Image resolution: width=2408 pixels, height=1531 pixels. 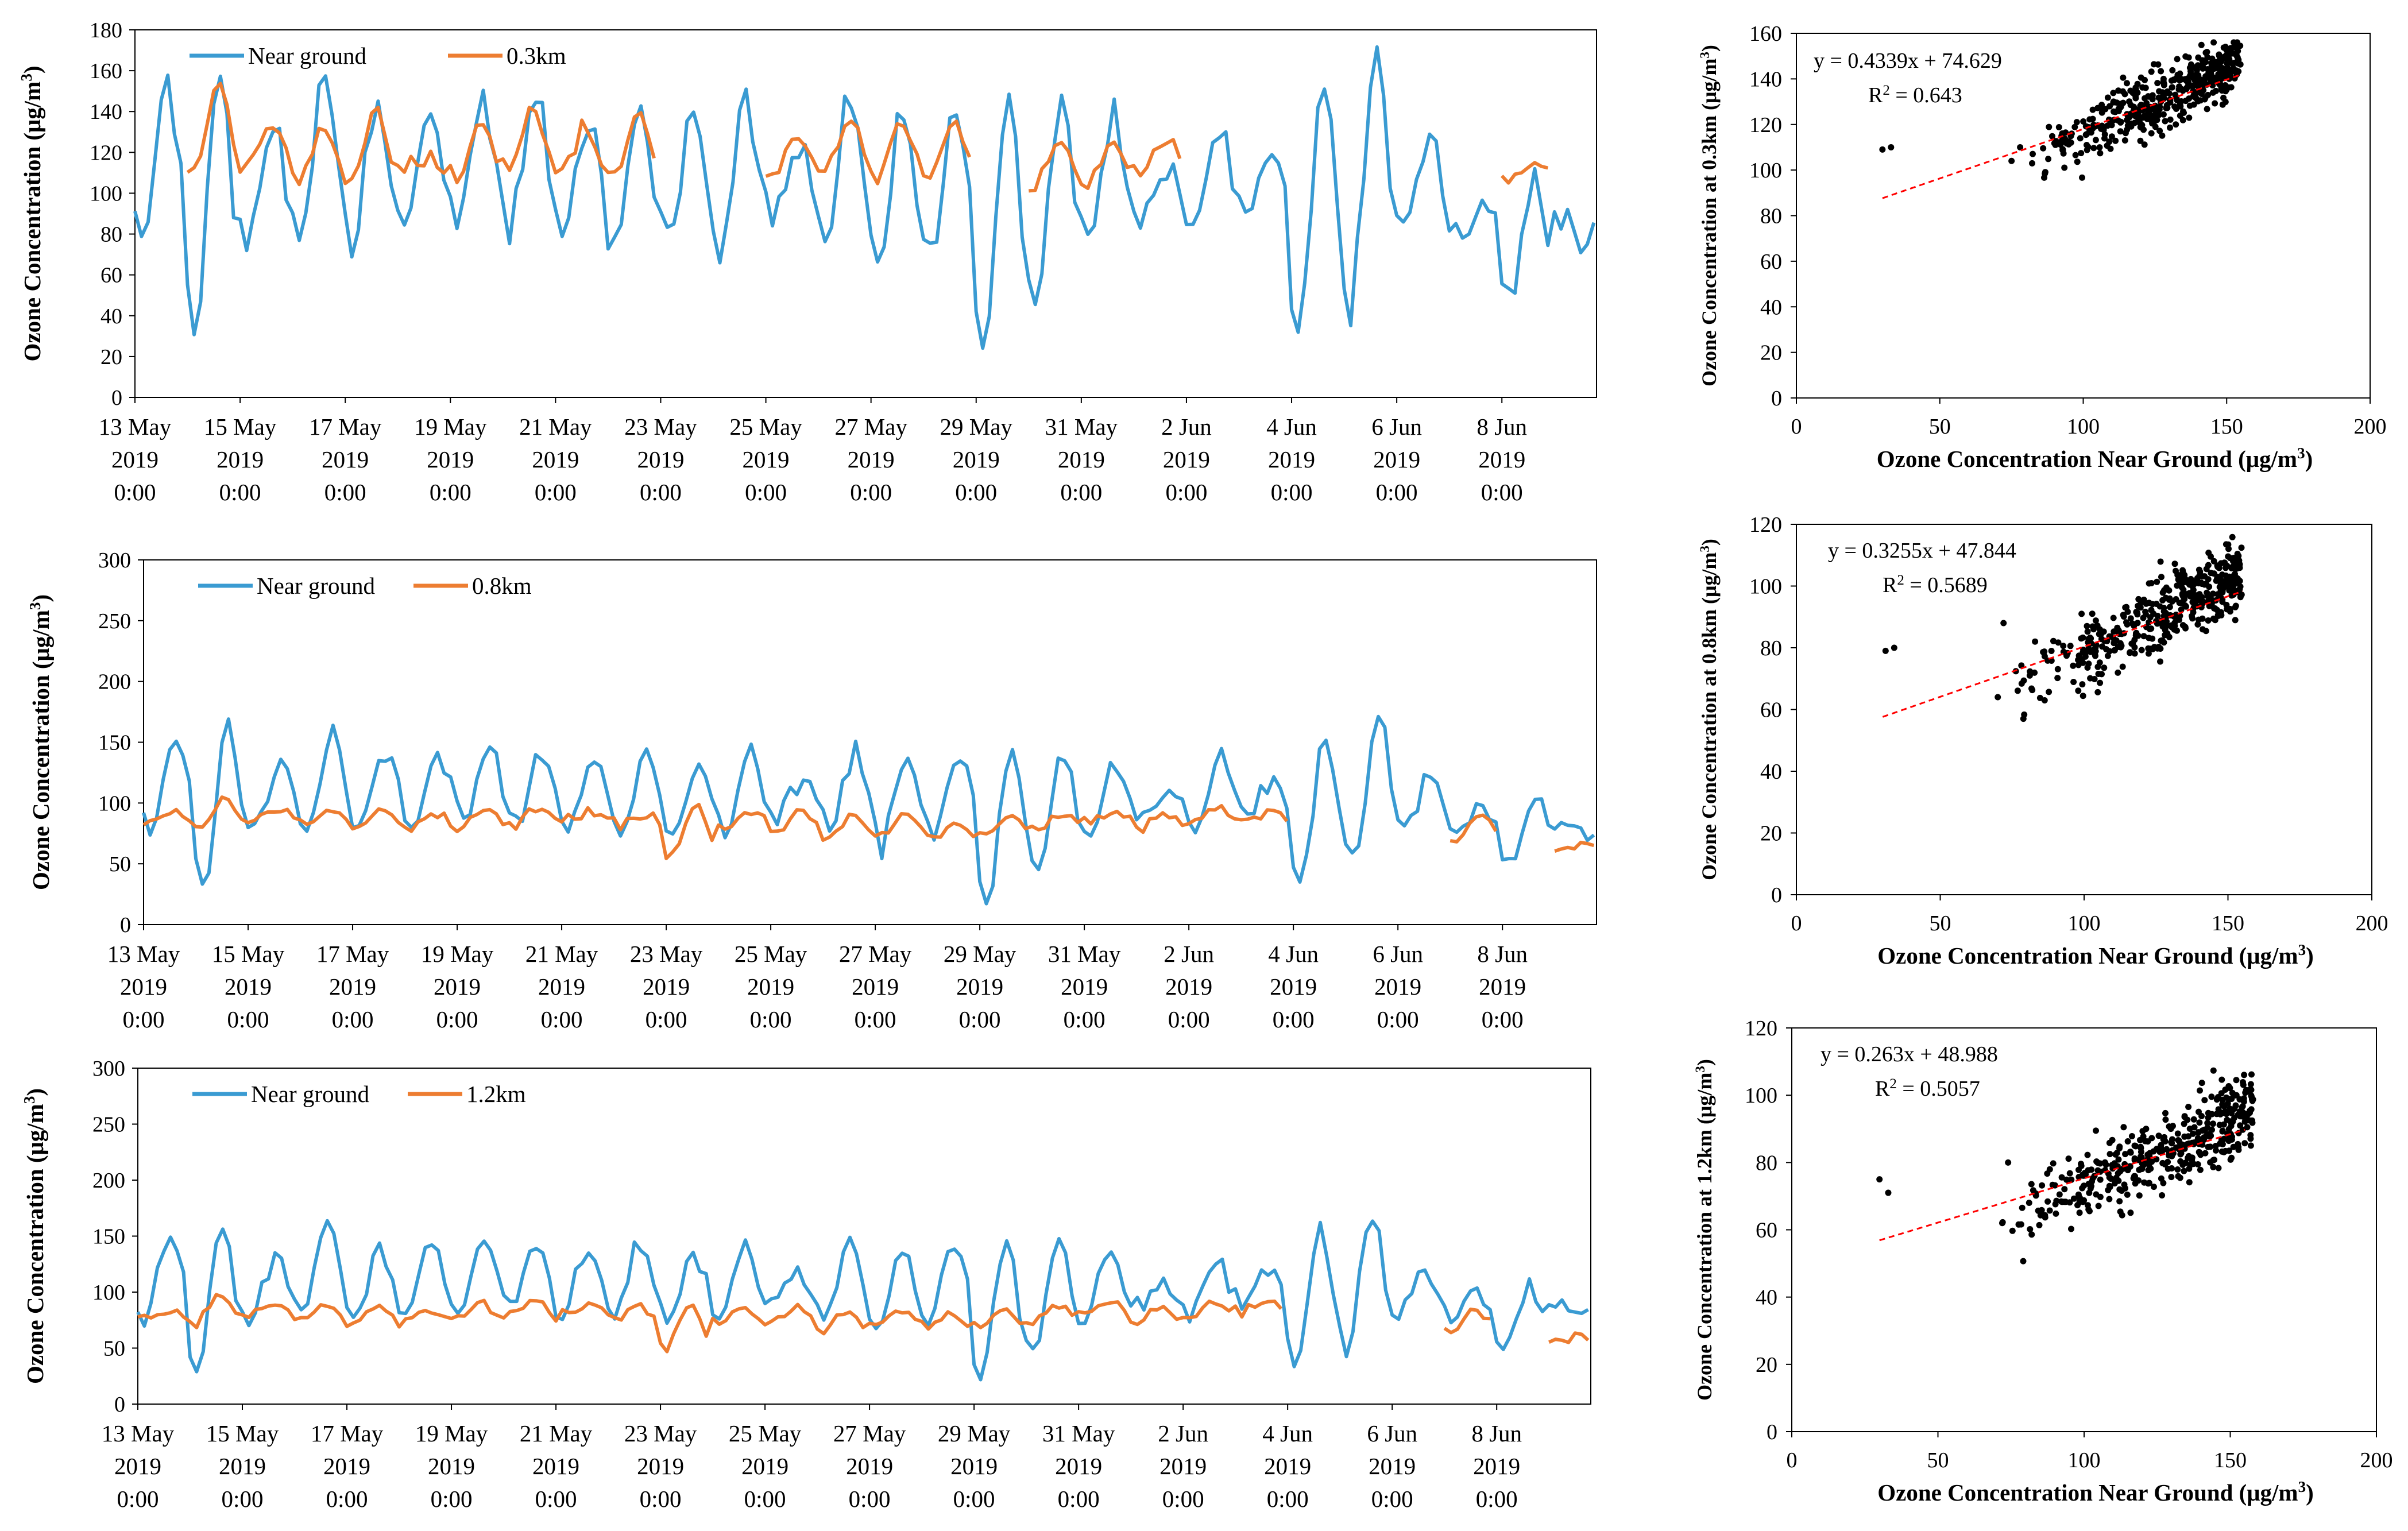 I want to click on y-tick-label: 20, so click(x=1767, y=1365).